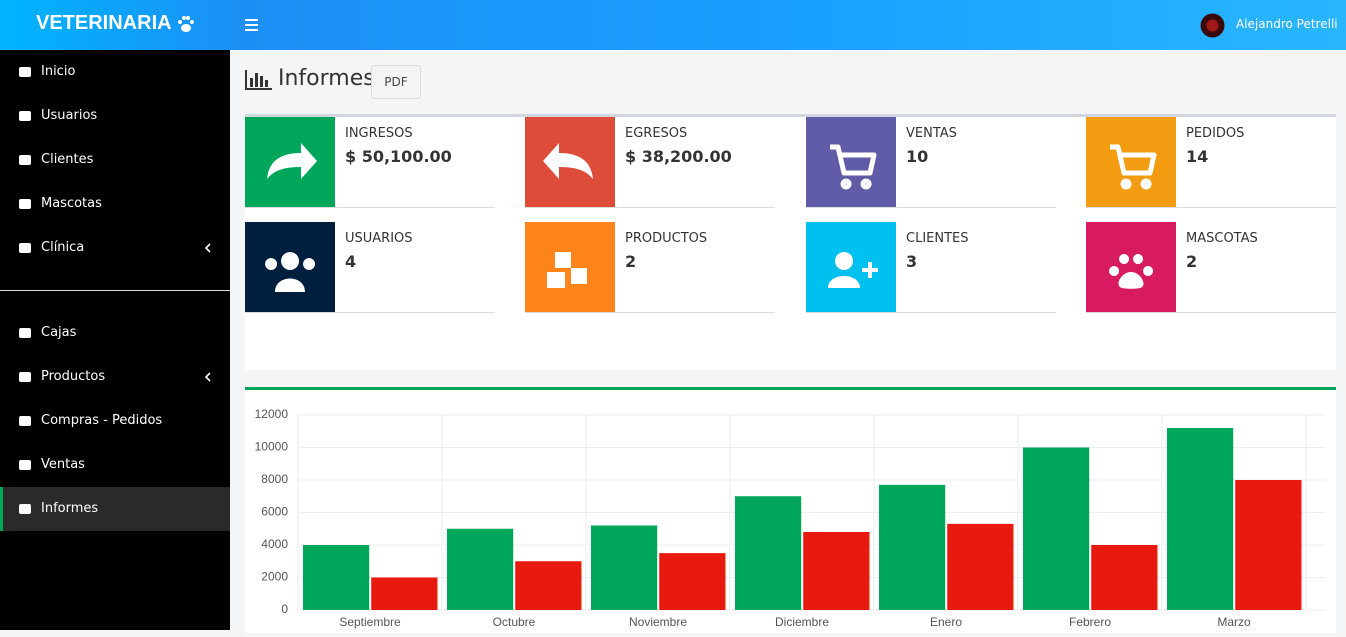 This screenshot has height=637, width=1346. I want to click on item-label: Cajas, so click(59, 332).